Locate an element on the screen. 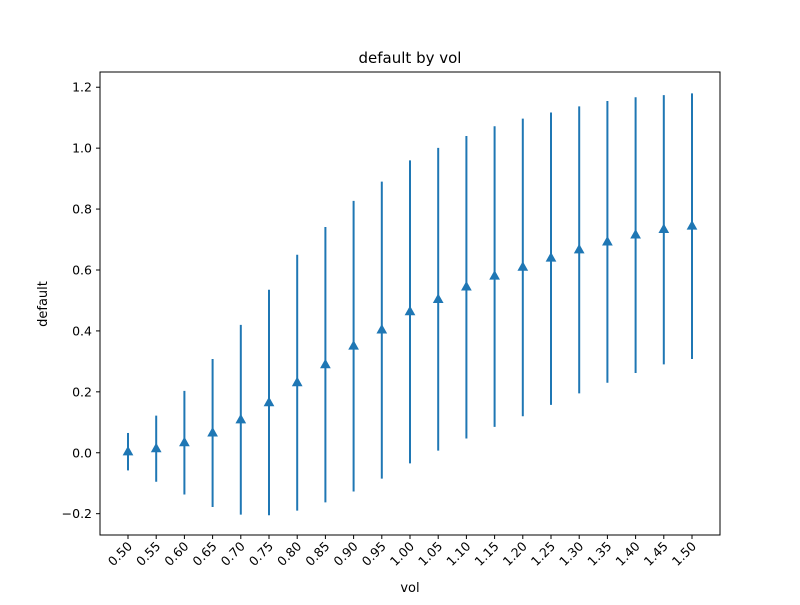  y-axis-label: default is located at coordinates (43, 304).